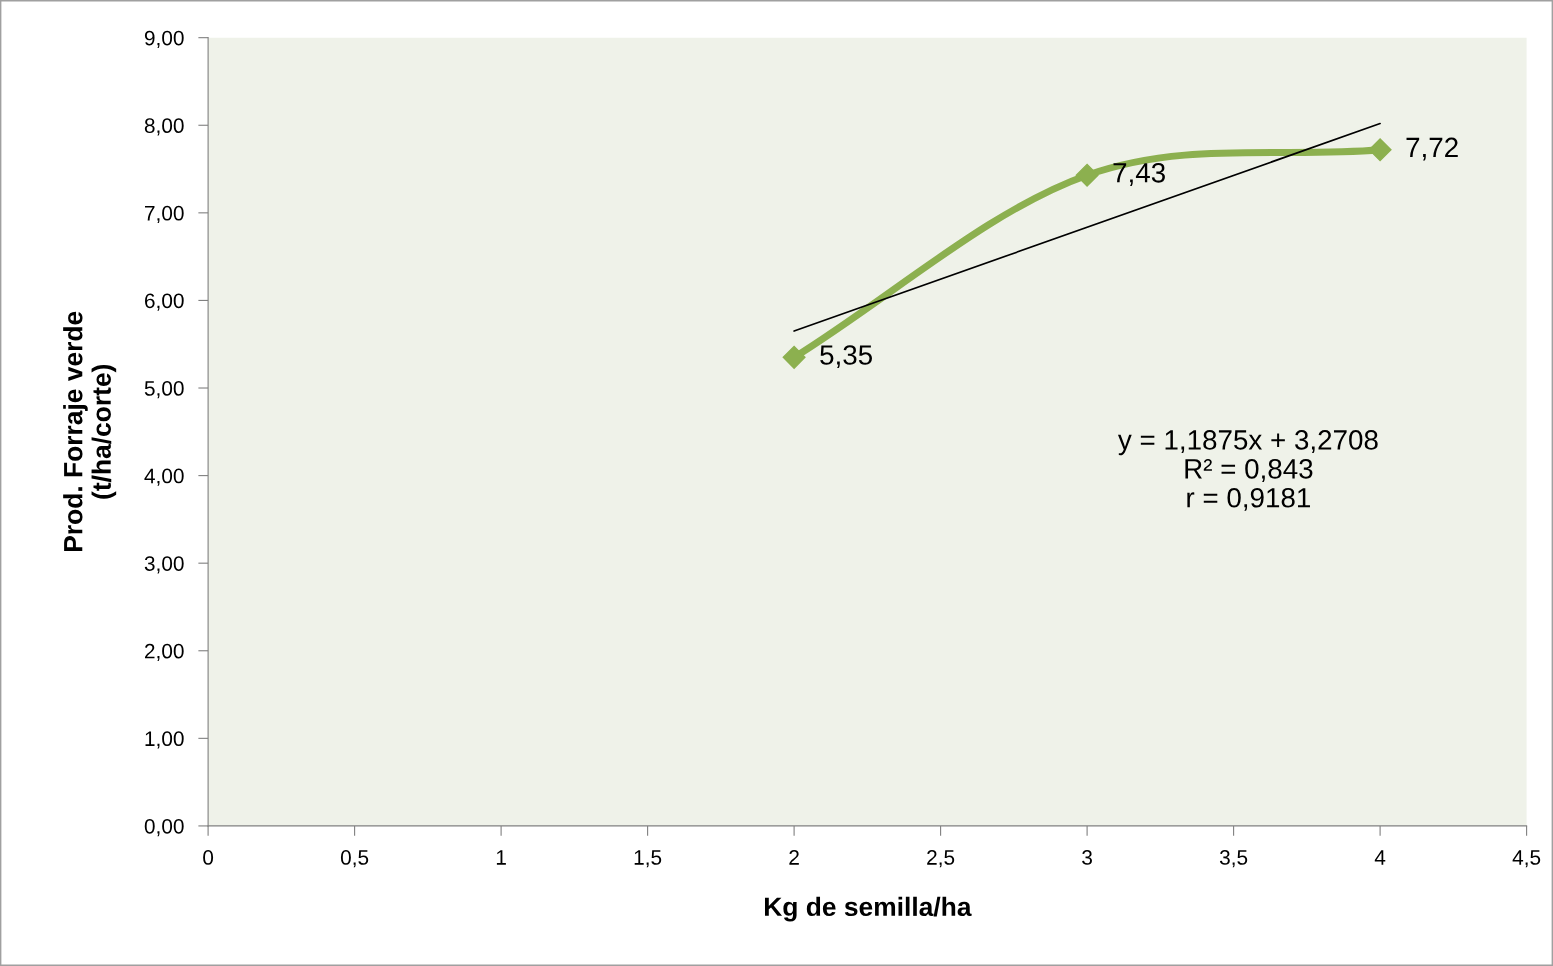 The height and width of the screenshot is (966, 1553). I want to click on x-tick-label: 4,5, so click(1526, 859).